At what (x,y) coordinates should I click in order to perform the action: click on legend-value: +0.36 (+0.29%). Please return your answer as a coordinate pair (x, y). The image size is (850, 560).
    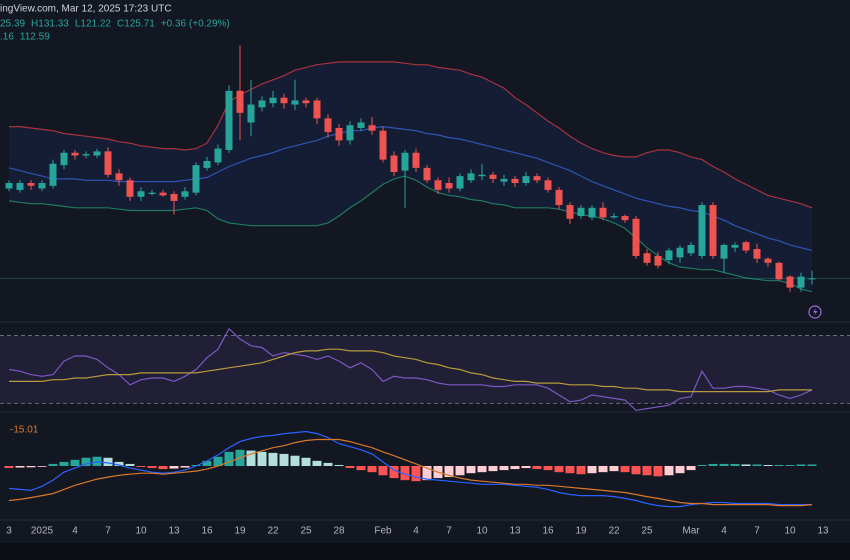
    Looking at the image, I should click on (195, 24).